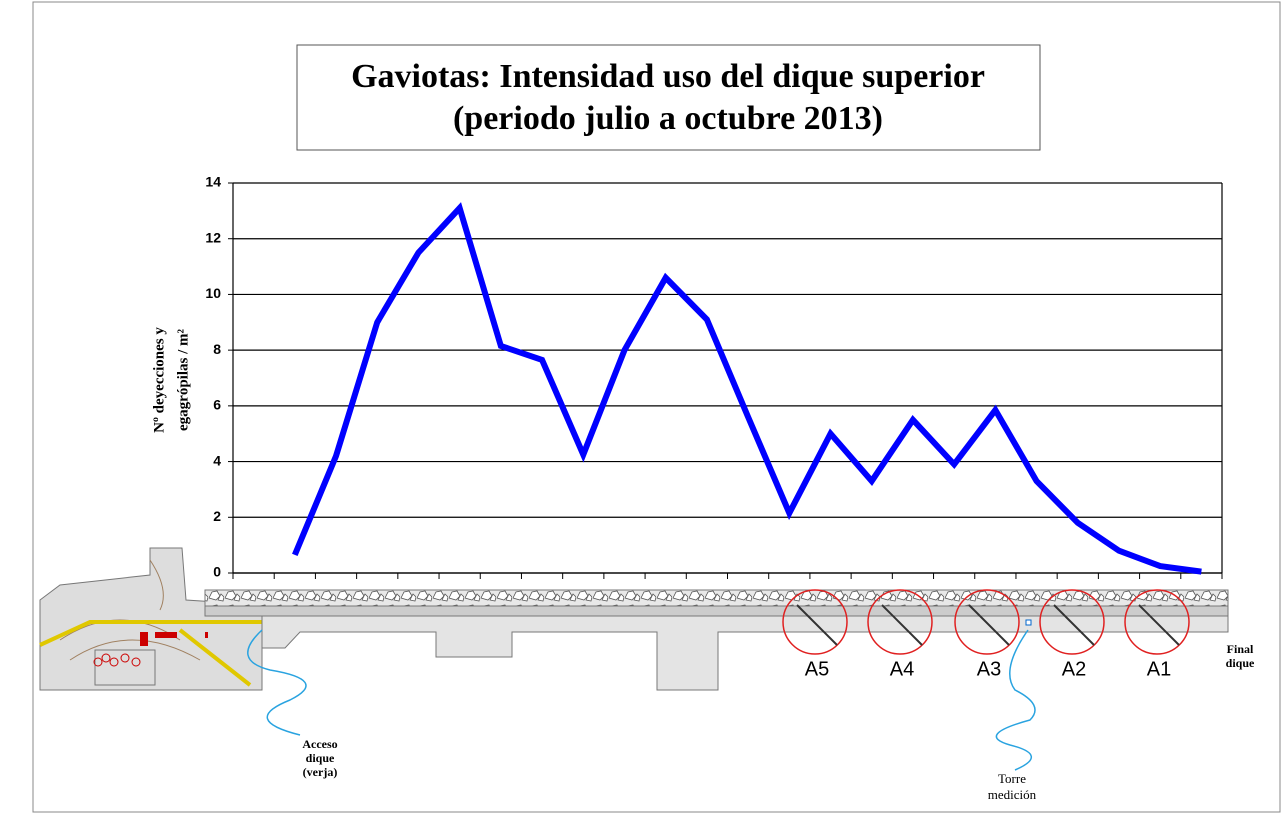 The image size is (1288, 820). Describe the element at coordinates (319, 744) in the screenshot. I see `annotation: Acceso` at that location.